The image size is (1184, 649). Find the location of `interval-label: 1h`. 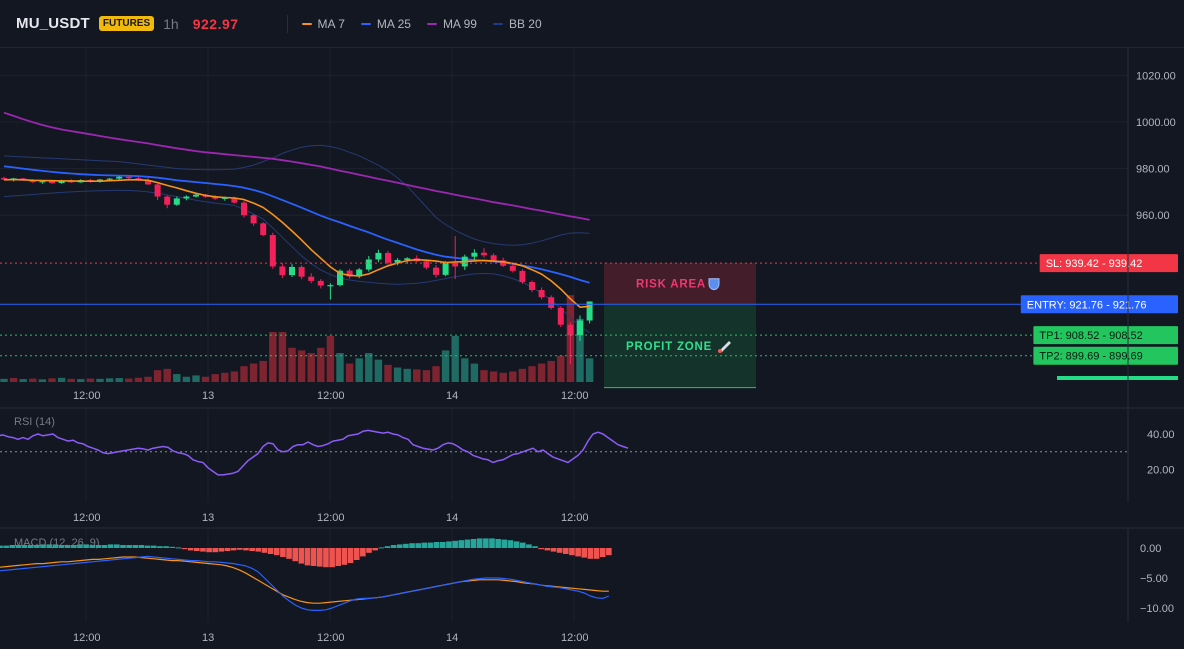

interval-label: 1h is located at coordinates (171, 23).